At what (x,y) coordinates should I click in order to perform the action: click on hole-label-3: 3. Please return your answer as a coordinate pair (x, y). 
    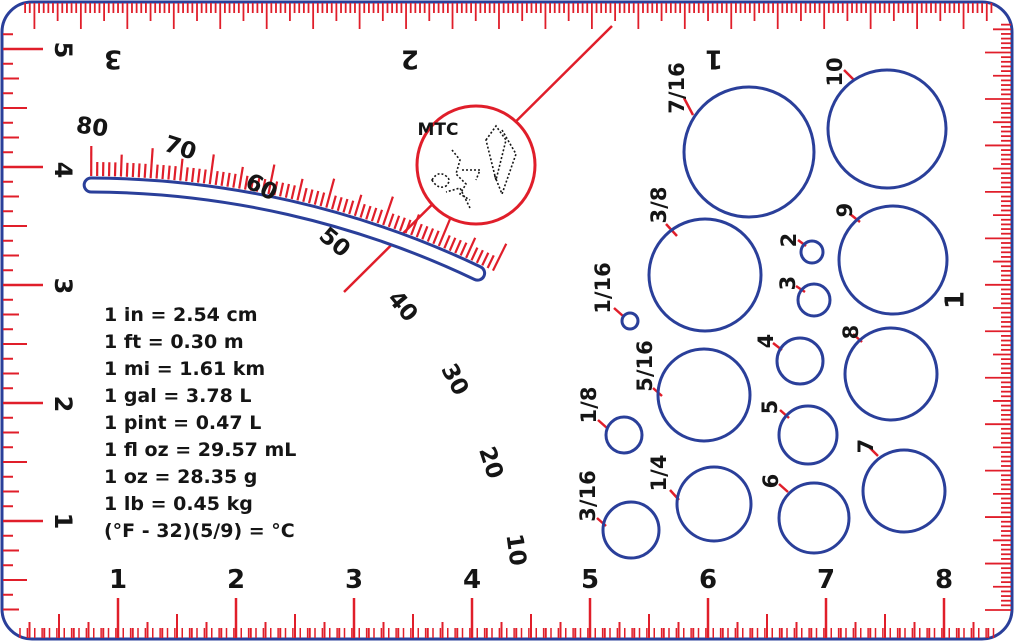
    Looking at the image, I should click on (788, 283).